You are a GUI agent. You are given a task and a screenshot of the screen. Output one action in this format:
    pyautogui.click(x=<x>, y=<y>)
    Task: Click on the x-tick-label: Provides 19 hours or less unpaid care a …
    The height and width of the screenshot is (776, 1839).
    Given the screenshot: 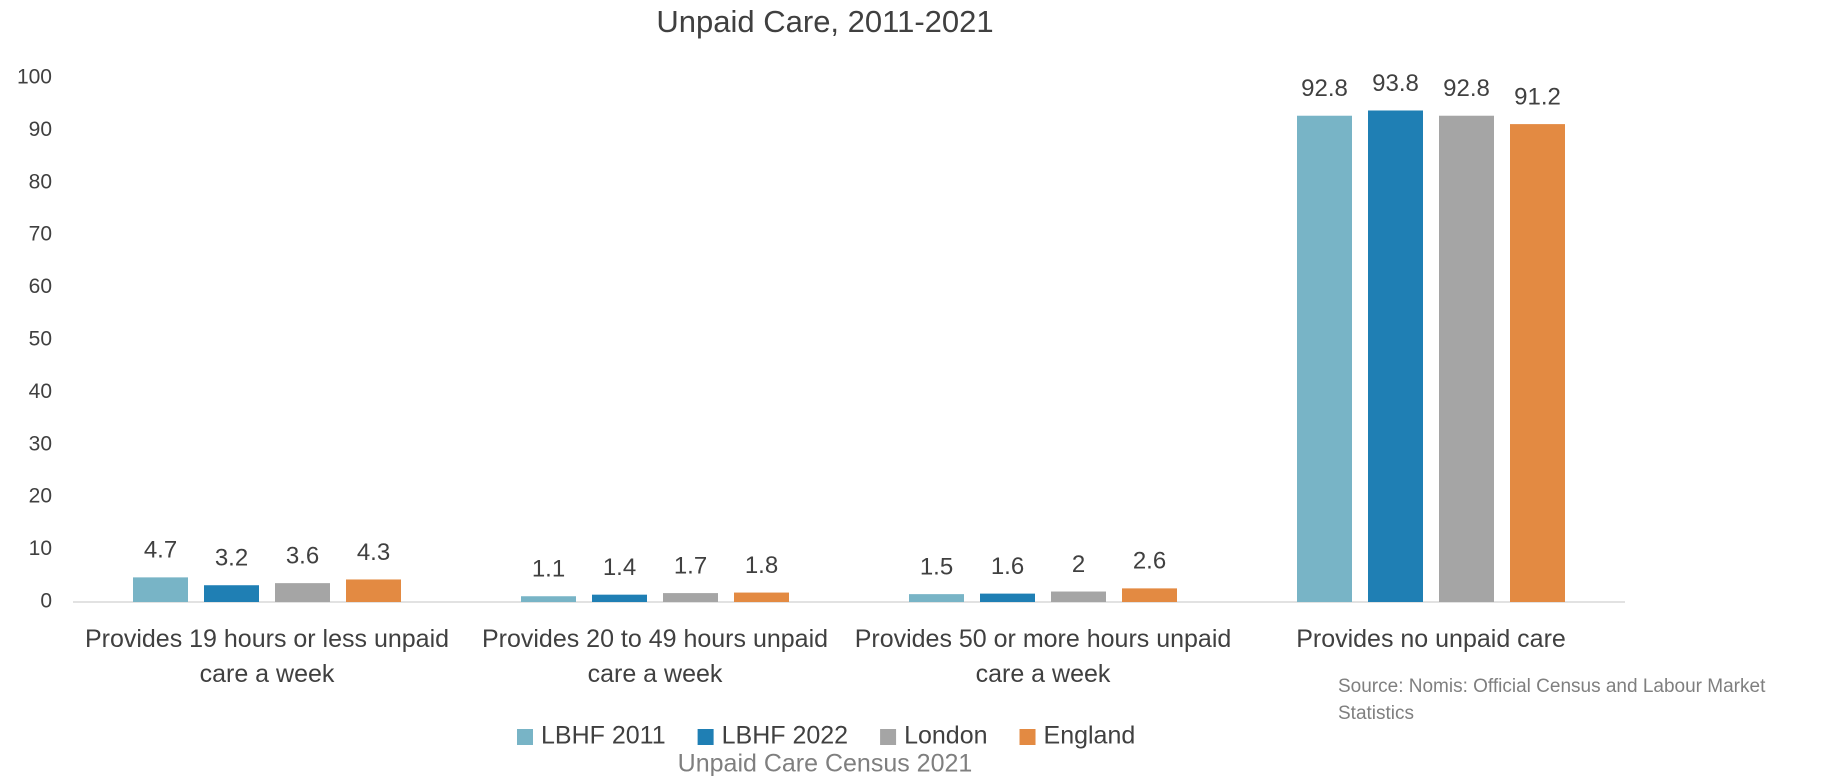 What is the action you would take?
    pyautogui.click(x=267, y=656)
    